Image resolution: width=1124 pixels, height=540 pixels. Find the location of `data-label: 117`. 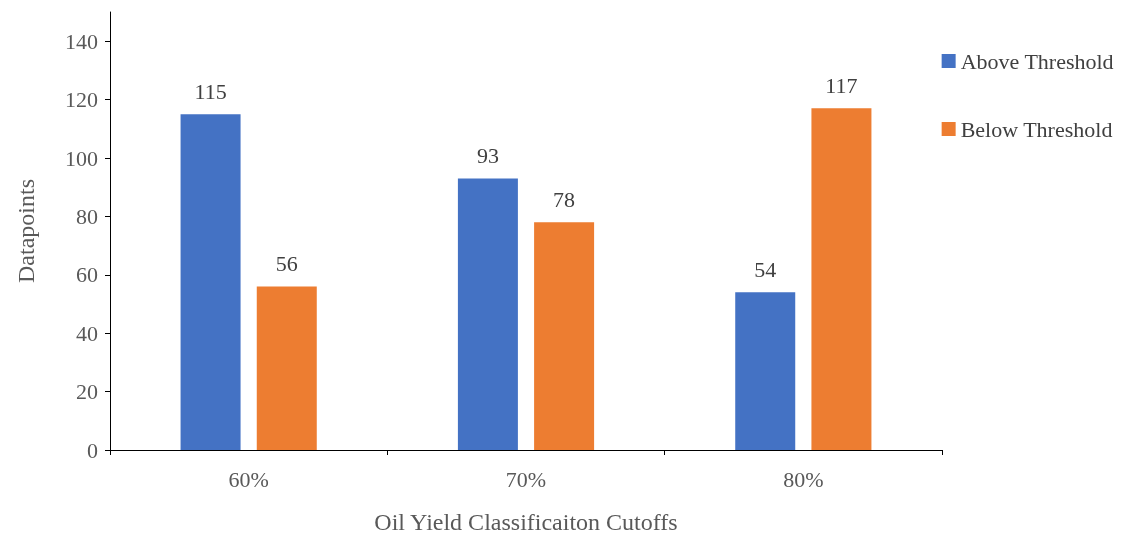

data-label: 117 is located at coordinates (841, 85).